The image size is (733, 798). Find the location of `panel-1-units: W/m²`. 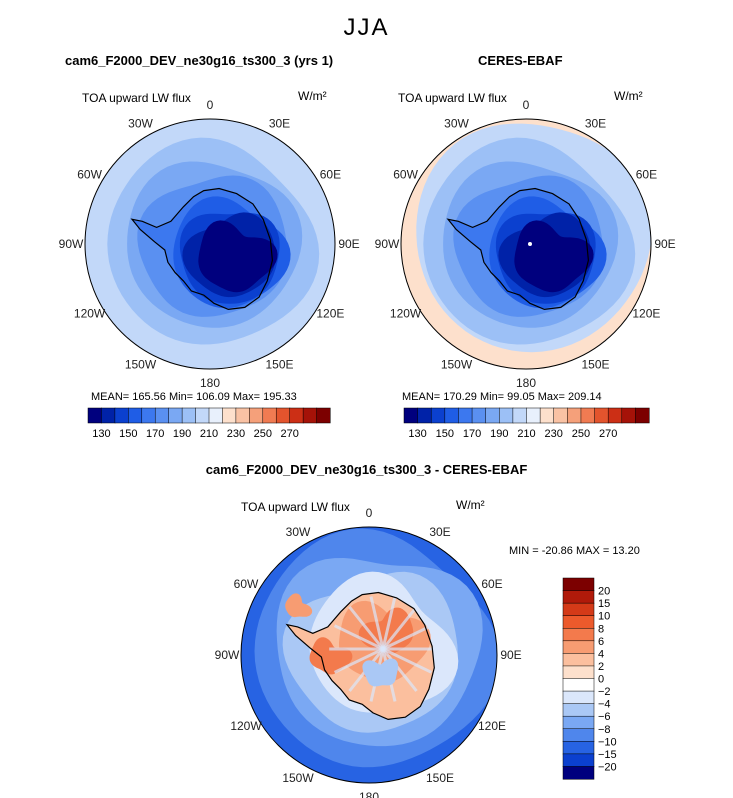

panel-1-units: W/m² is located at coordinates (312, 96).